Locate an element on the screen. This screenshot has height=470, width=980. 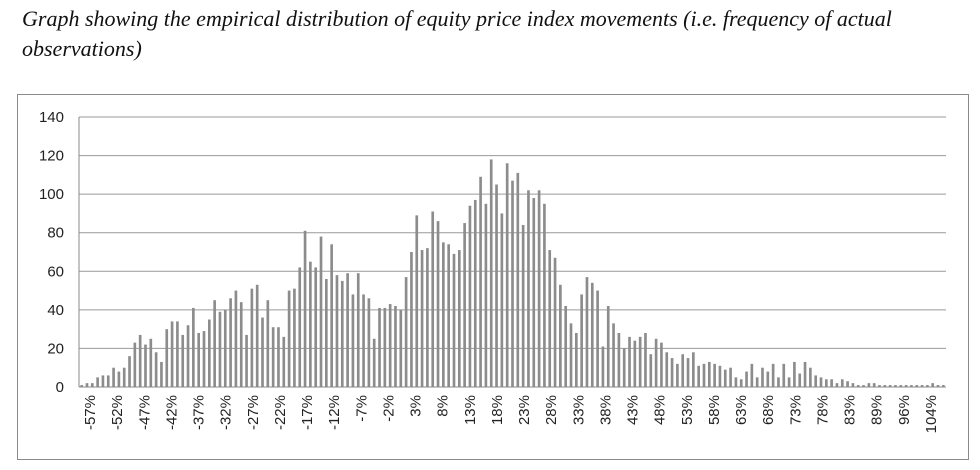
x-tick-label: 23% is located at coordinates (524, 410).